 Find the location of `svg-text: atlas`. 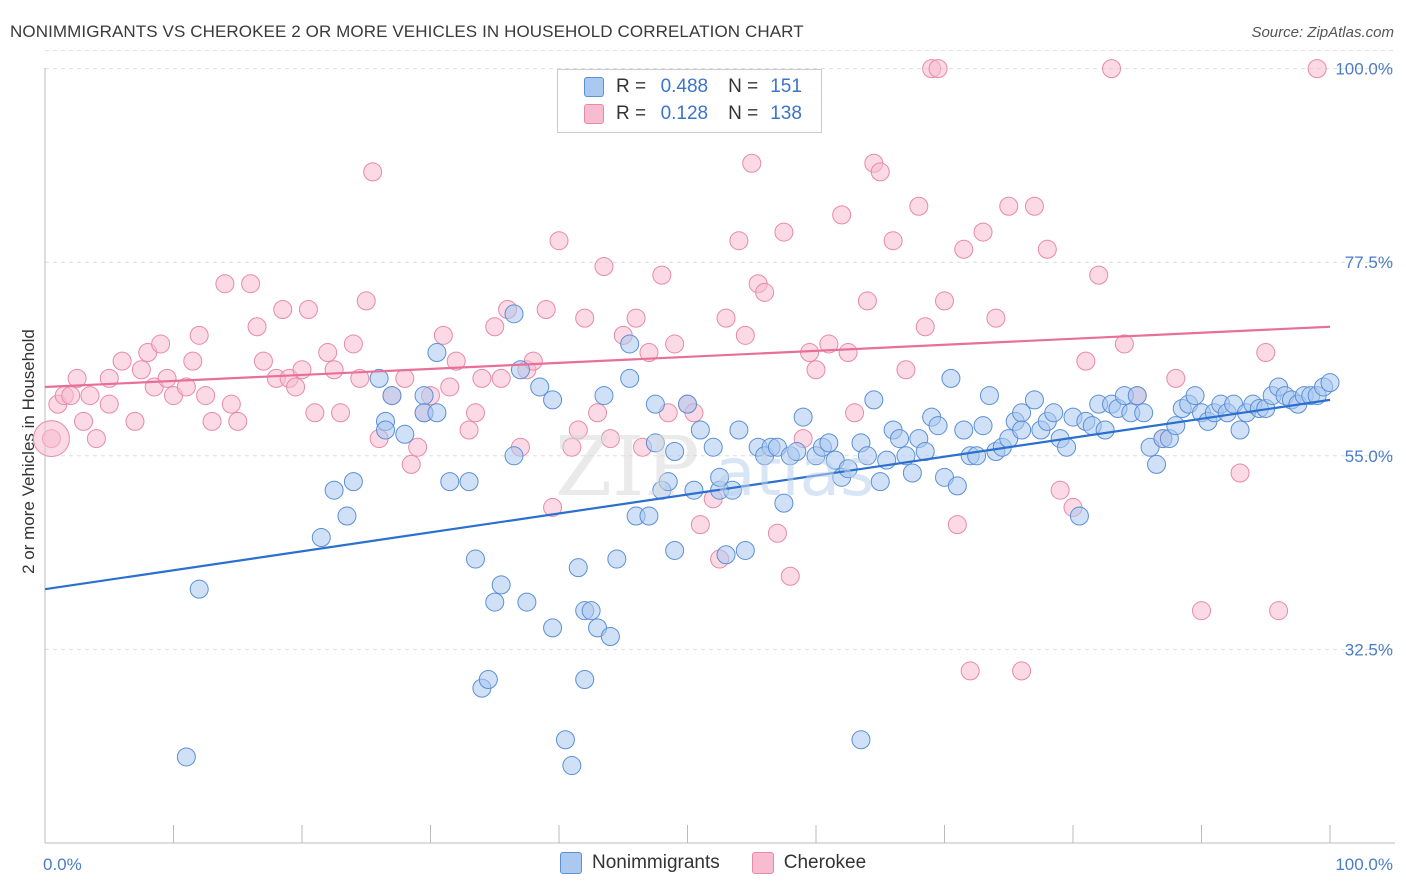

svg-text: atlas is located at coordinates (795, 472).